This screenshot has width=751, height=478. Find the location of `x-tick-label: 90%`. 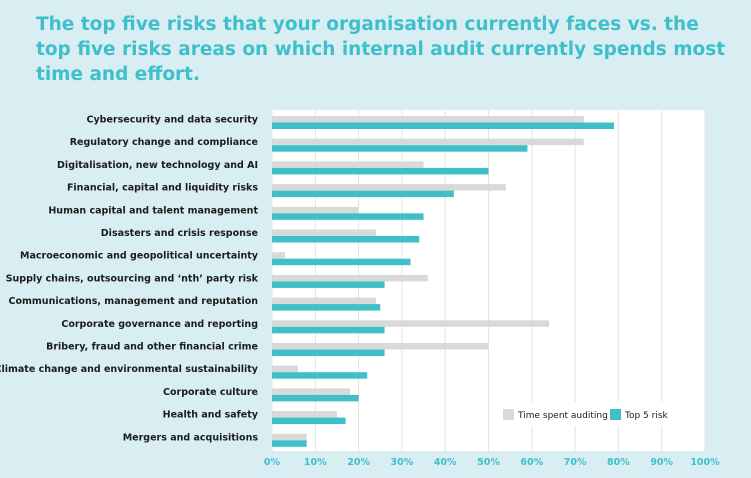

x-tick-label: 90% is located at coordinates (661, 462).